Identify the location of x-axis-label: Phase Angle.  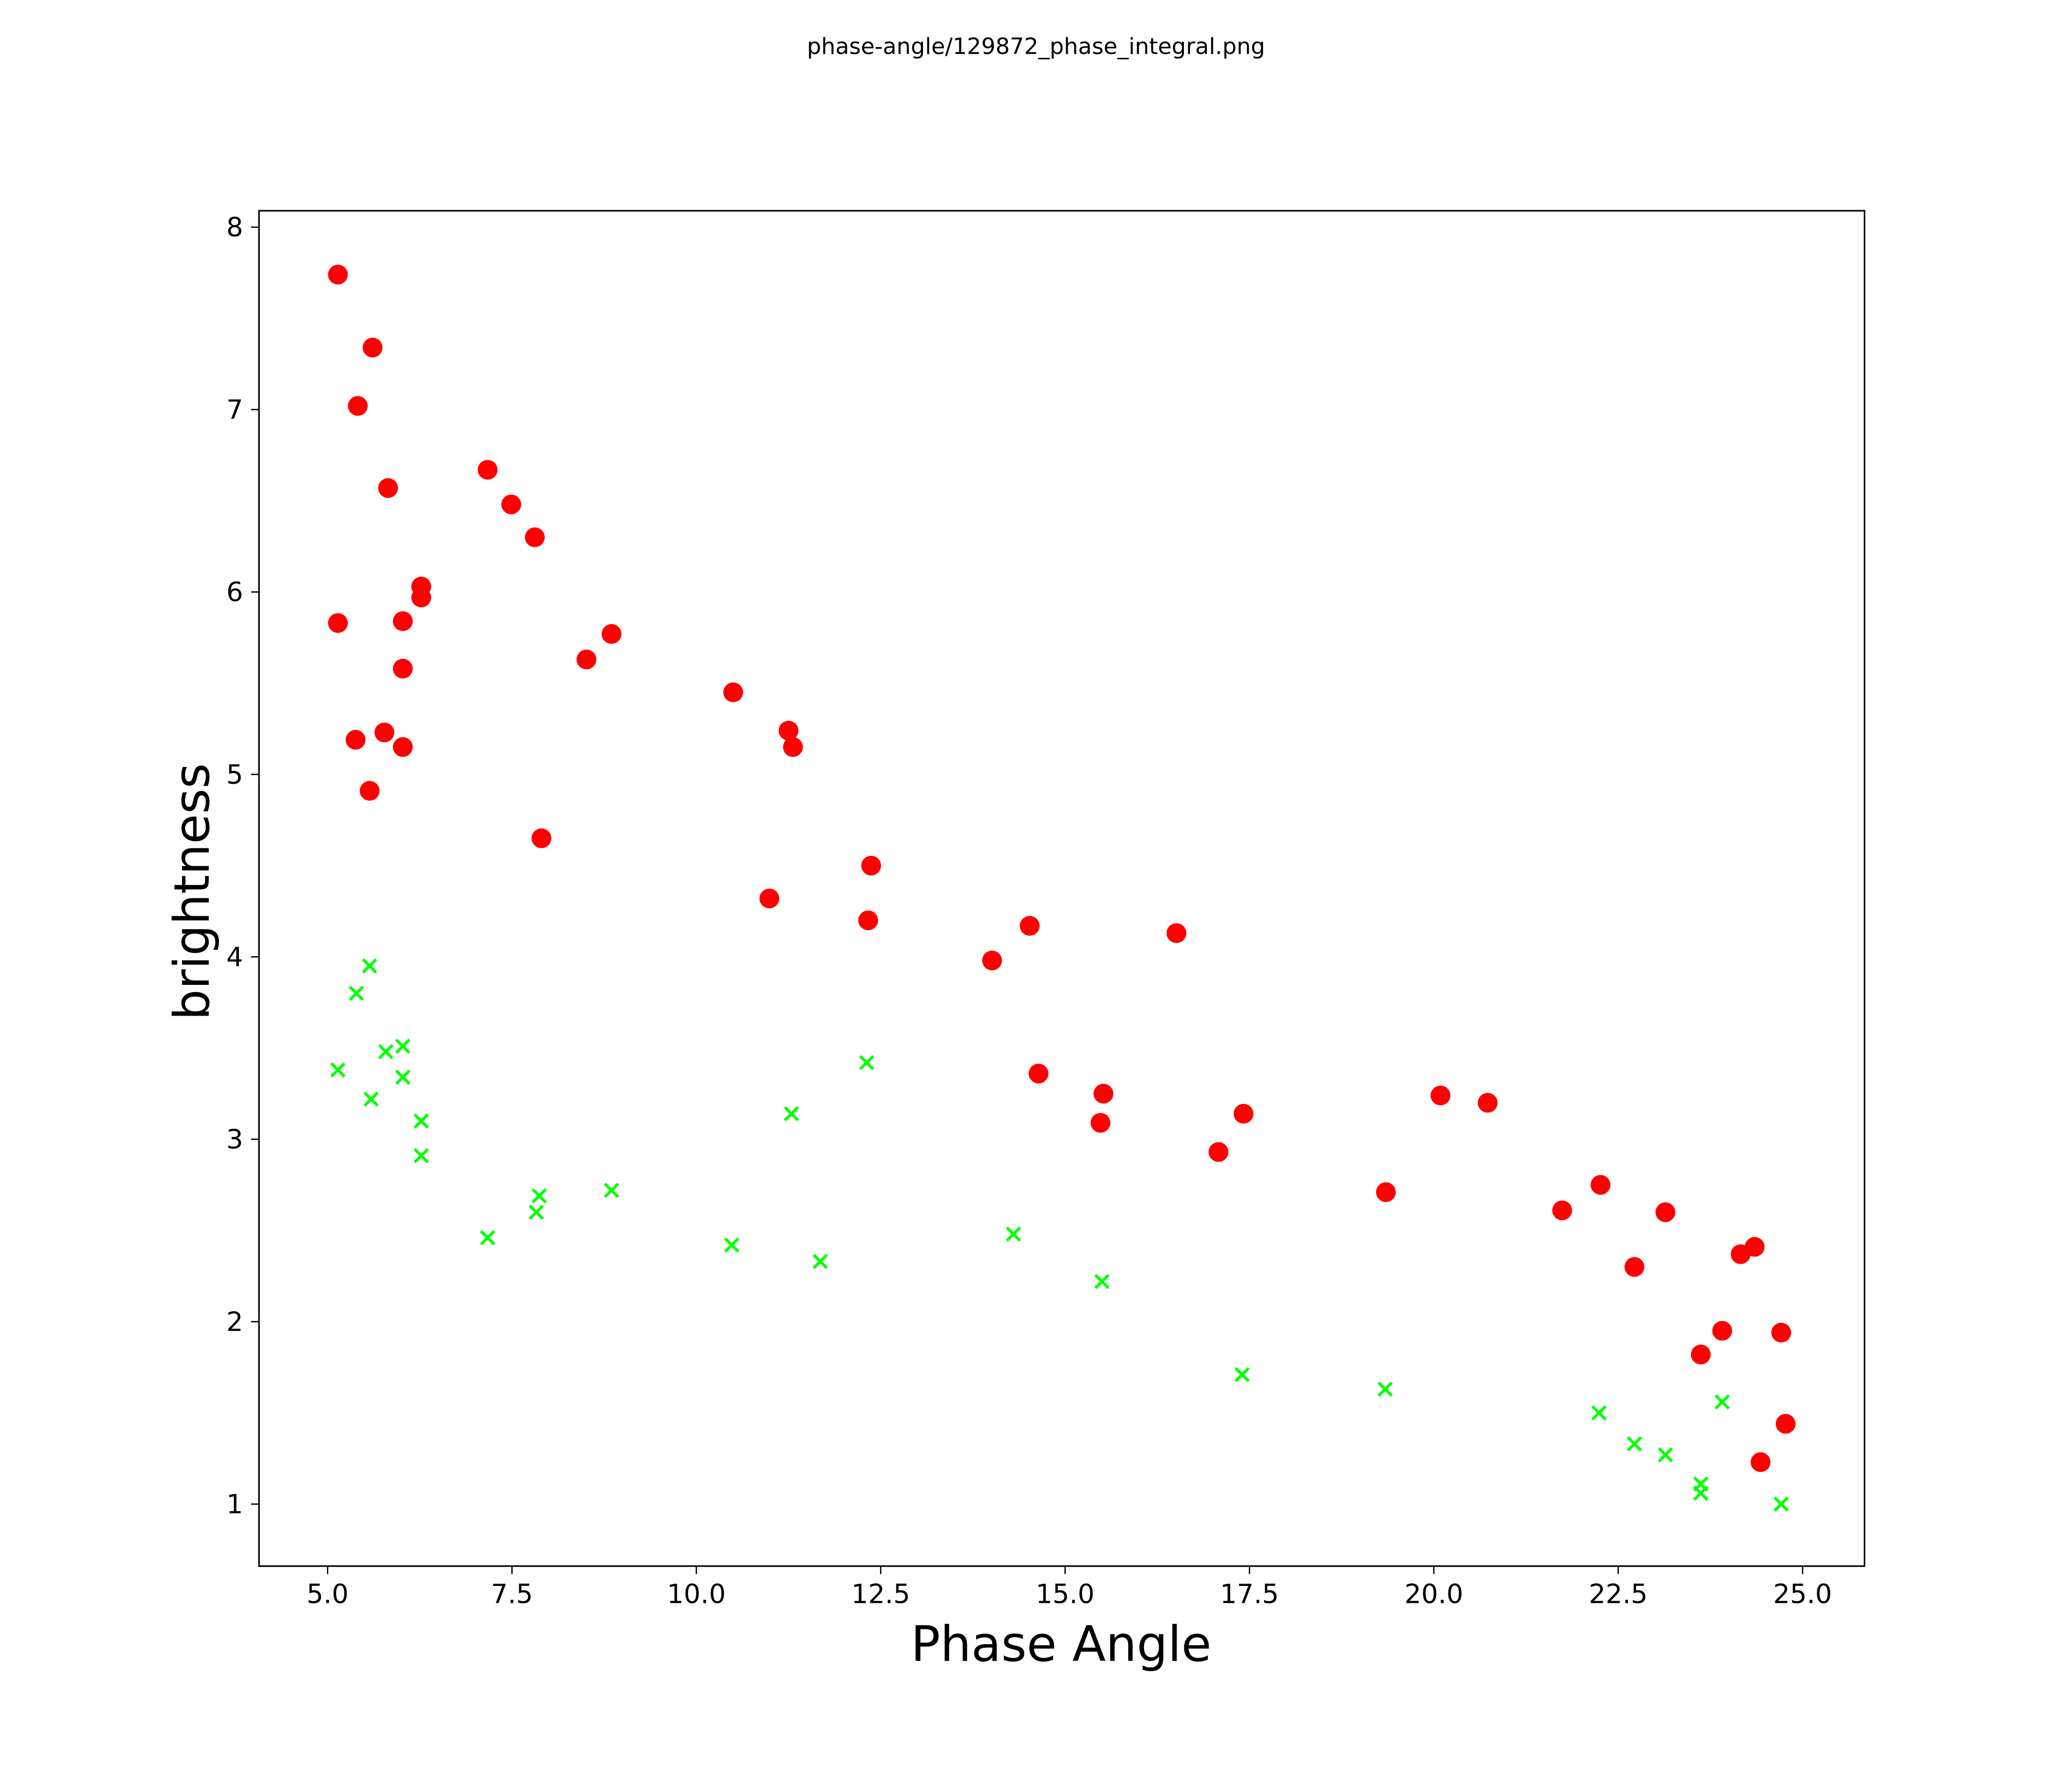
(1061, 1645).